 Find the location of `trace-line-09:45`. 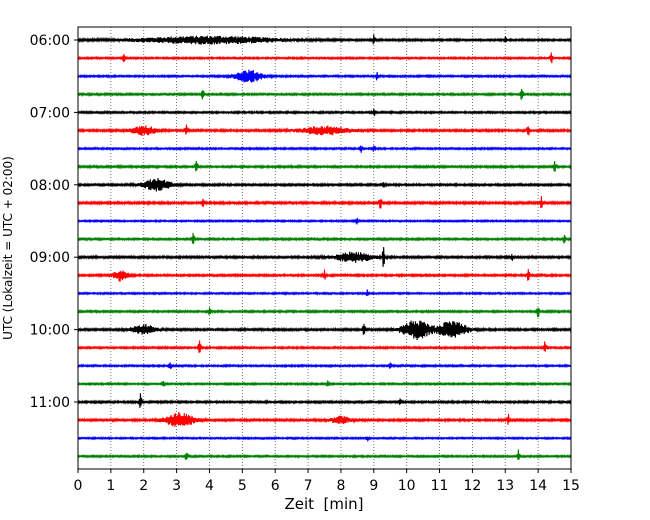

trace-line-09:45 is located at coordinates (324, 312).